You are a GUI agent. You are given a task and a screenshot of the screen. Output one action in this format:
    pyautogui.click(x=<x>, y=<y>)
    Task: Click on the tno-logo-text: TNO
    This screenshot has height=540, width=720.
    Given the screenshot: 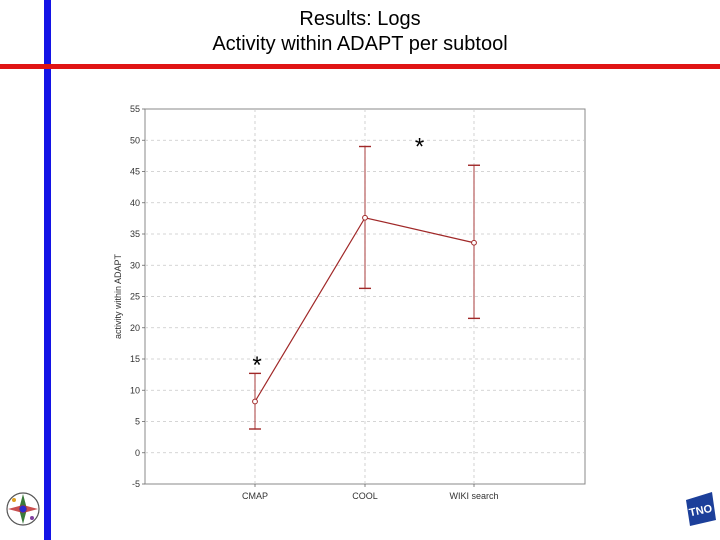 What is the action you would take?
    pyautogui.click(x=701, y=511)
    